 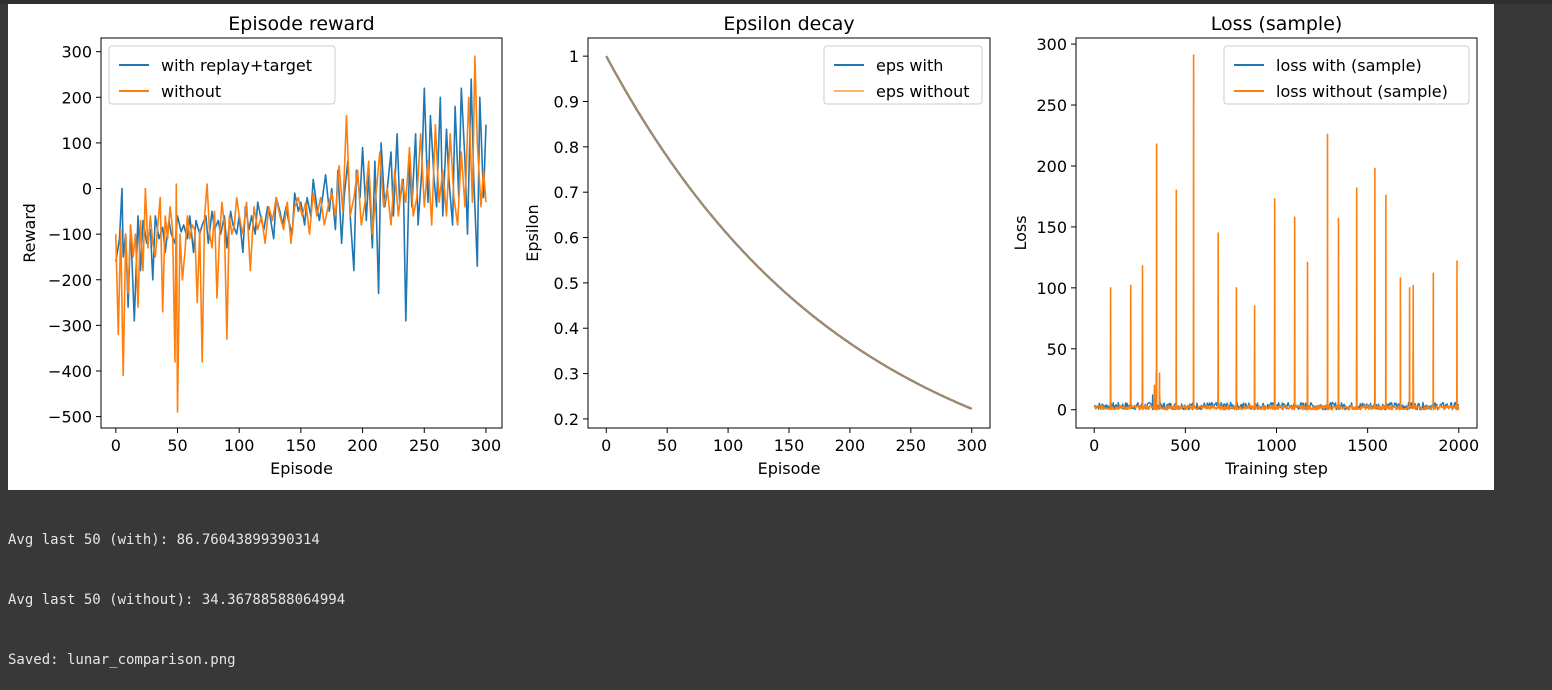 I want to click on previous-output-cutoff, so click(x=776, y=2).